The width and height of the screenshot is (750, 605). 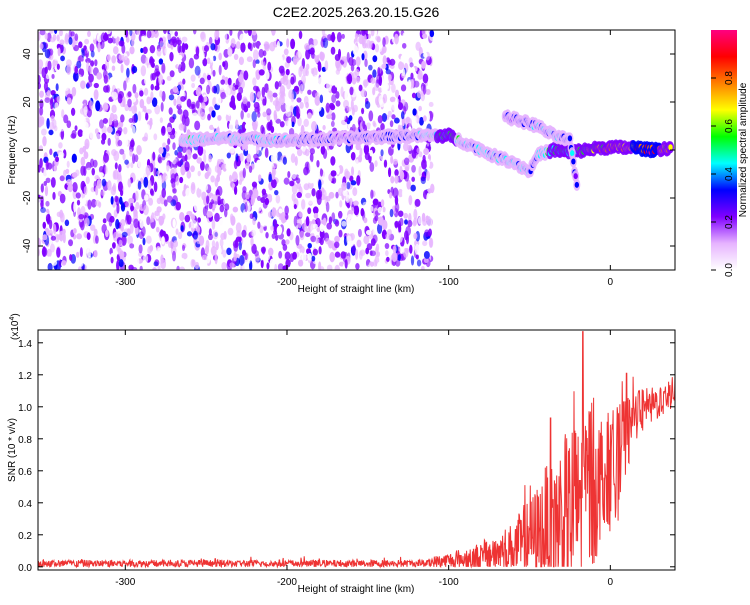 What do you see at coordinates (25, 536) in the screenshot?
I see `y-tick-label: 0.2` at bounding box center [25, 536].